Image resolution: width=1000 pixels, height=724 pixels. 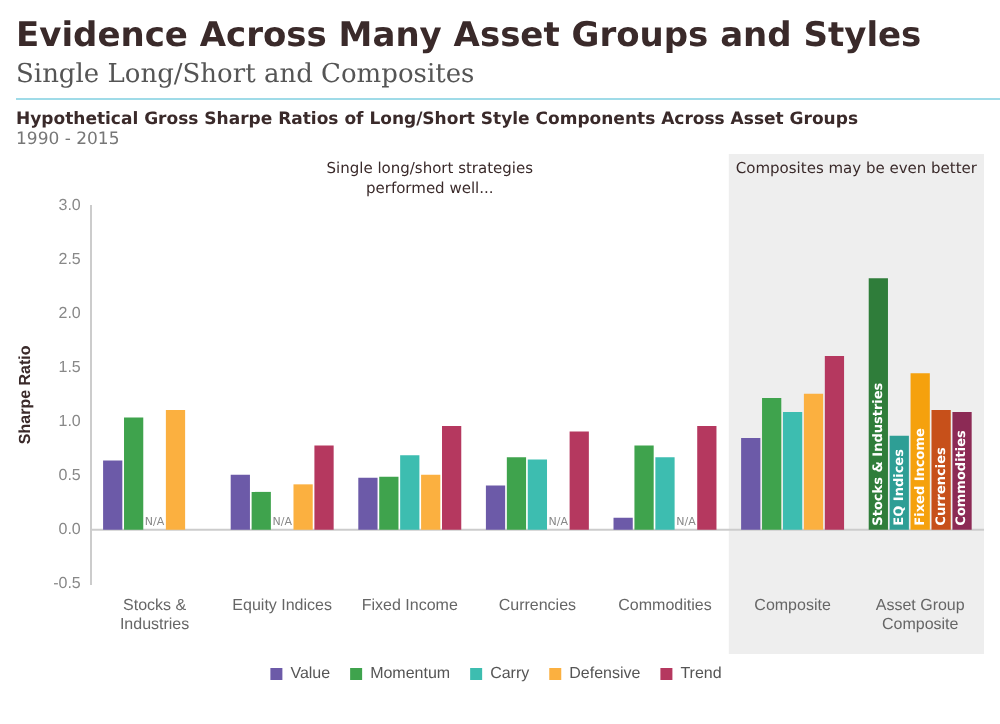 I want to click on y-axis-title: Sharpe Ratio, so click(x=25, y=395).